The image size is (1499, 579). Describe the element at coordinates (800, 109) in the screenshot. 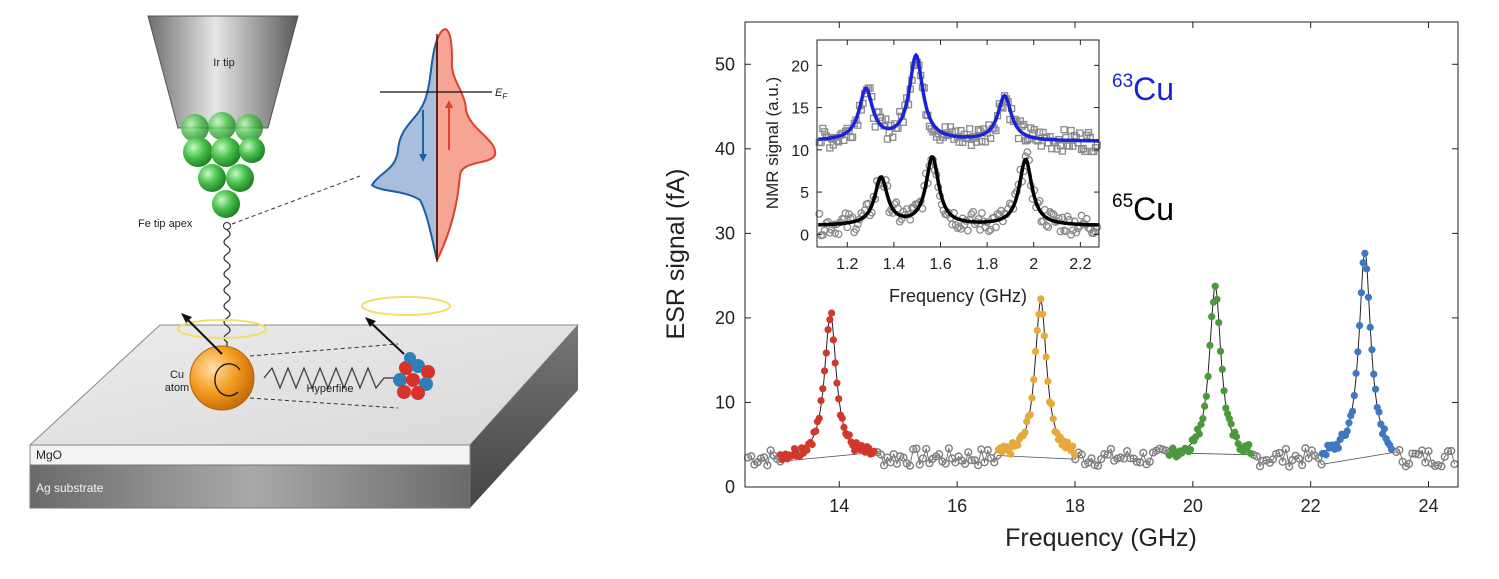

I see `inset-y-tick-label: 15` at that location.